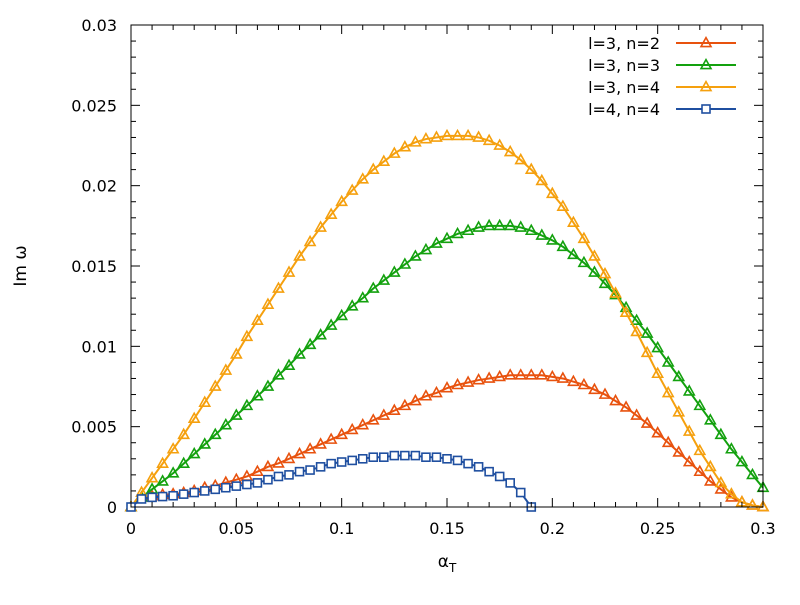  What do you see at coordinates (99, 346) in the screenshot?
I see `y-tick-label: 0.01` at bounding box center [99, 346].